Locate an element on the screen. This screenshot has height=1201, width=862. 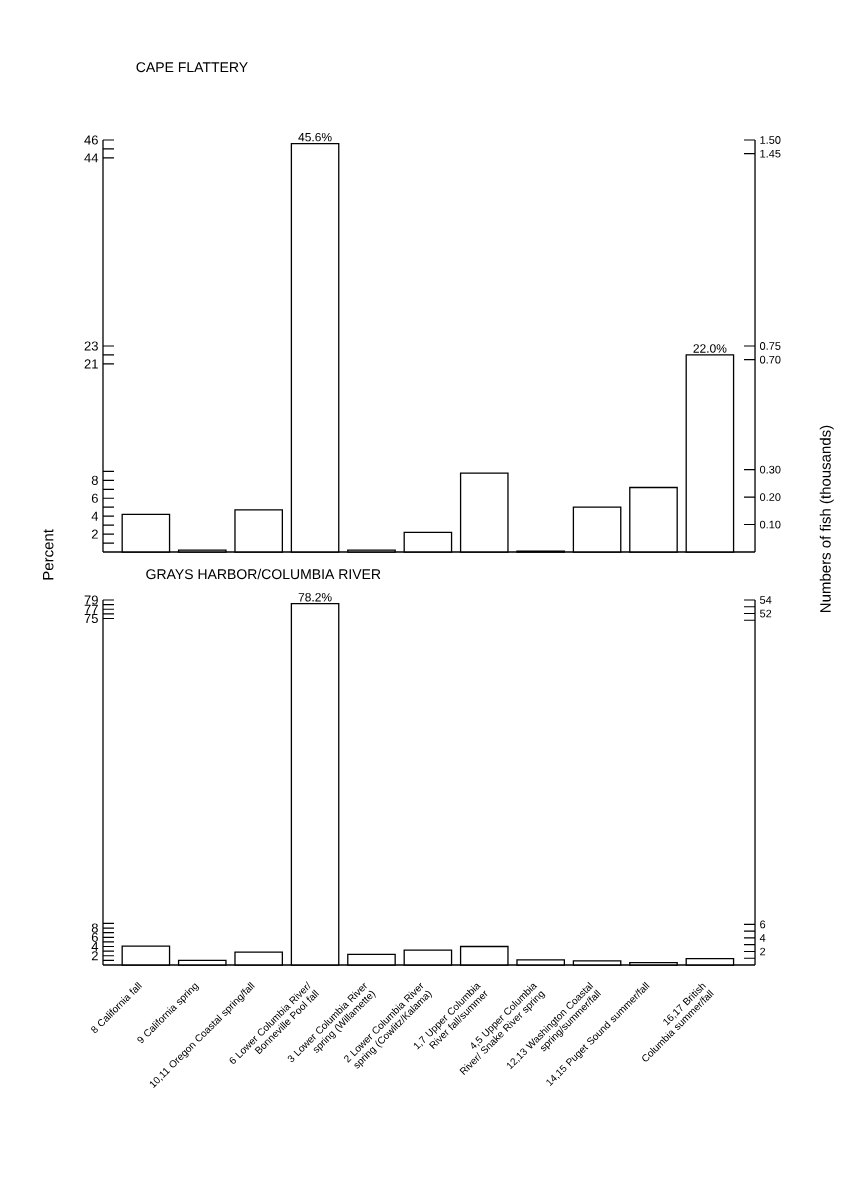
y2-tick-label: 0.10 is located at coordinates (770, 524).